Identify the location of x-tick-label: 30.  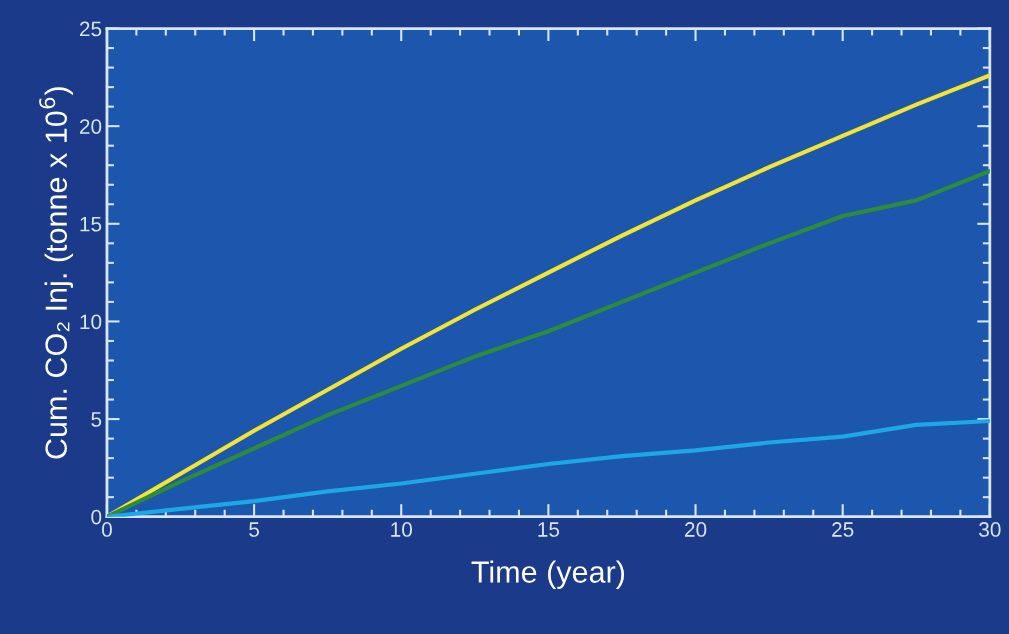
(990, 529).